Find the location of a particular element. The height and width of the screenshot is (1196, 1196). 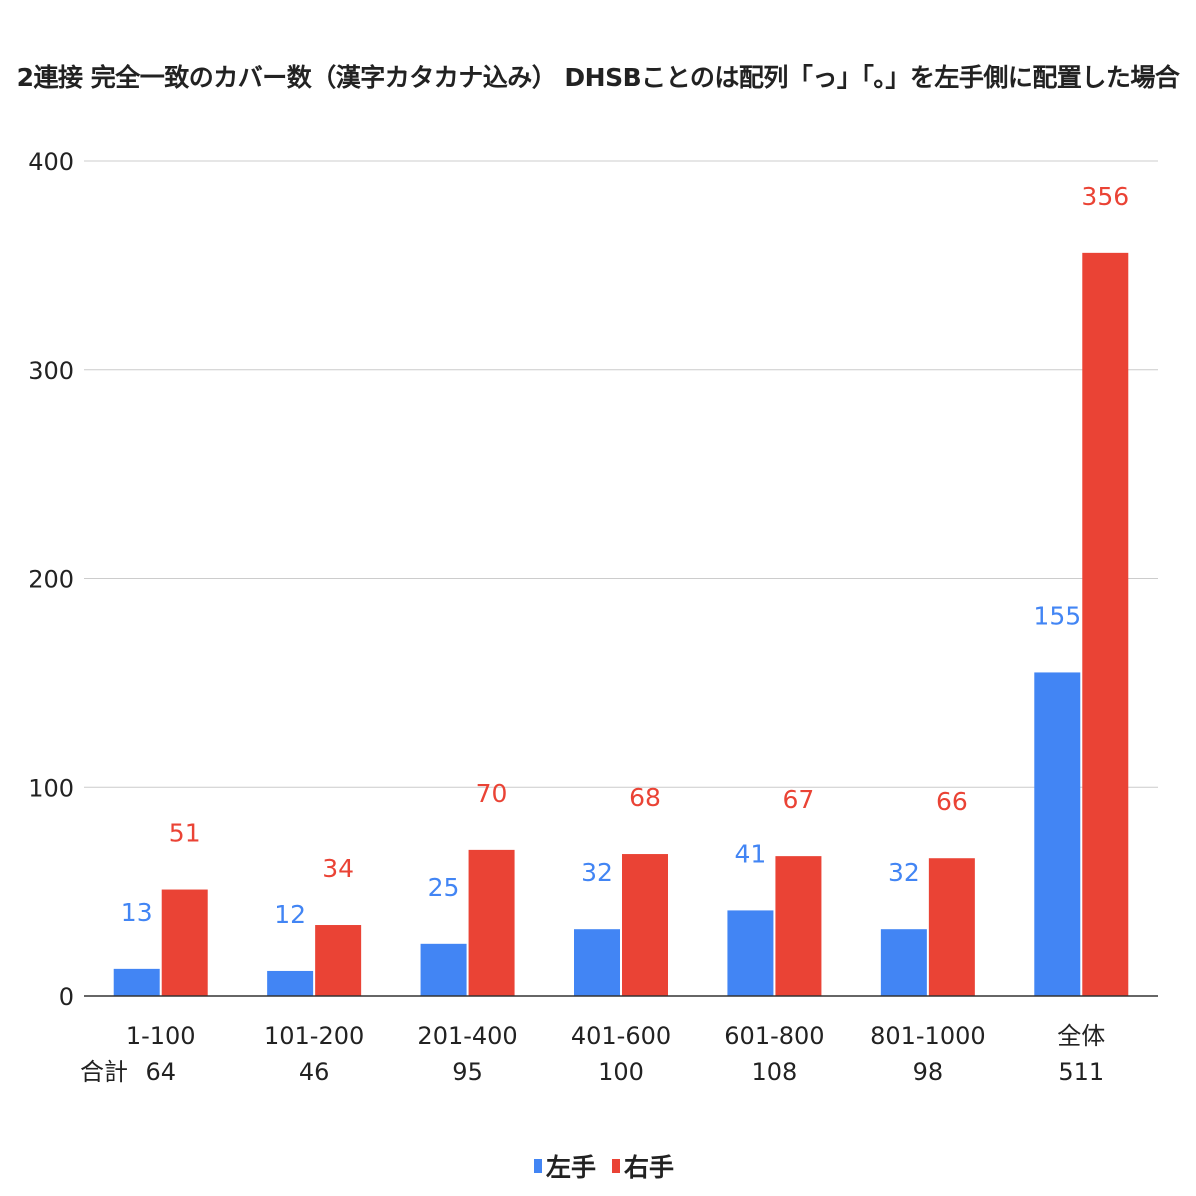

total-value: 95 is located at coordinates (467, 1072).